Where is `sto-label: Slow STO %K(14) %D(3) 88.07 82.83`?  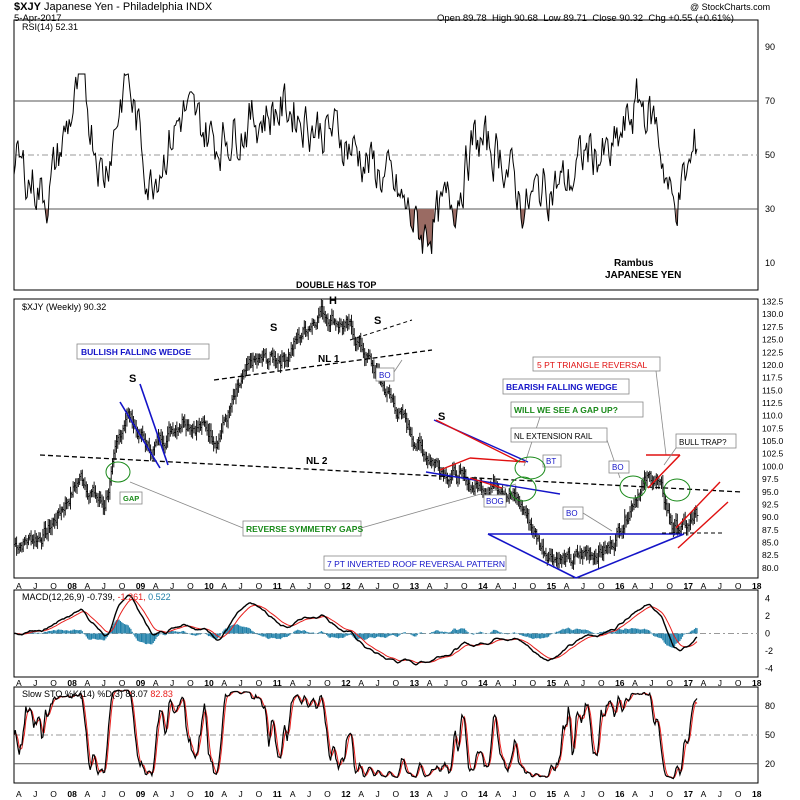 sto-label: Slow STO %K(14) %D(3) 88.07 82.83 is located at coordinates (97, 694).